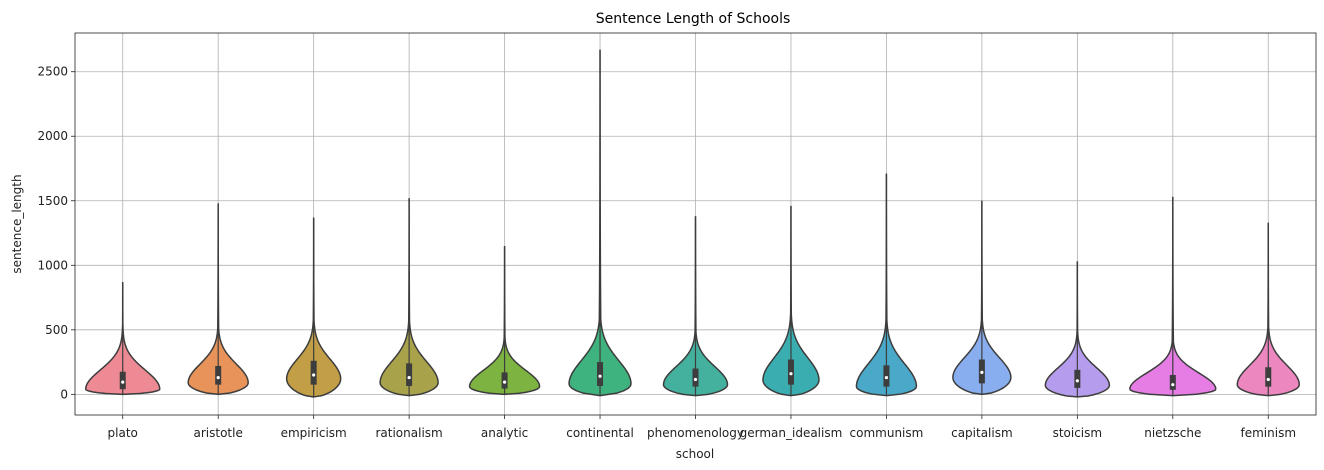 This screenshot has height=470, width=1324. What do you see at coordinates (600, 223) in the screenshot?
I see `violin-continental` at bounding box center [600, 223].